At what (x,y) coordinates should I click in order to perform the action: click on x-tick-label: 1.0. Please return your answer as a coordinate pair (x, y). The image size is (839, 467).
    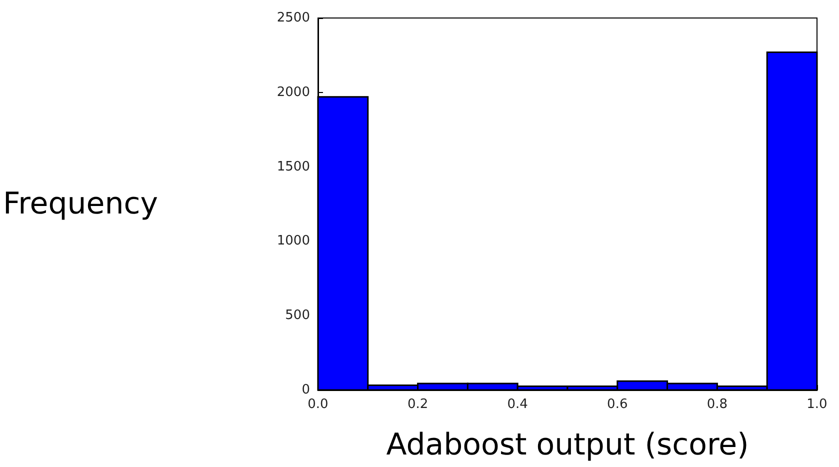
    Looking at the image, I should click on (817, 404).